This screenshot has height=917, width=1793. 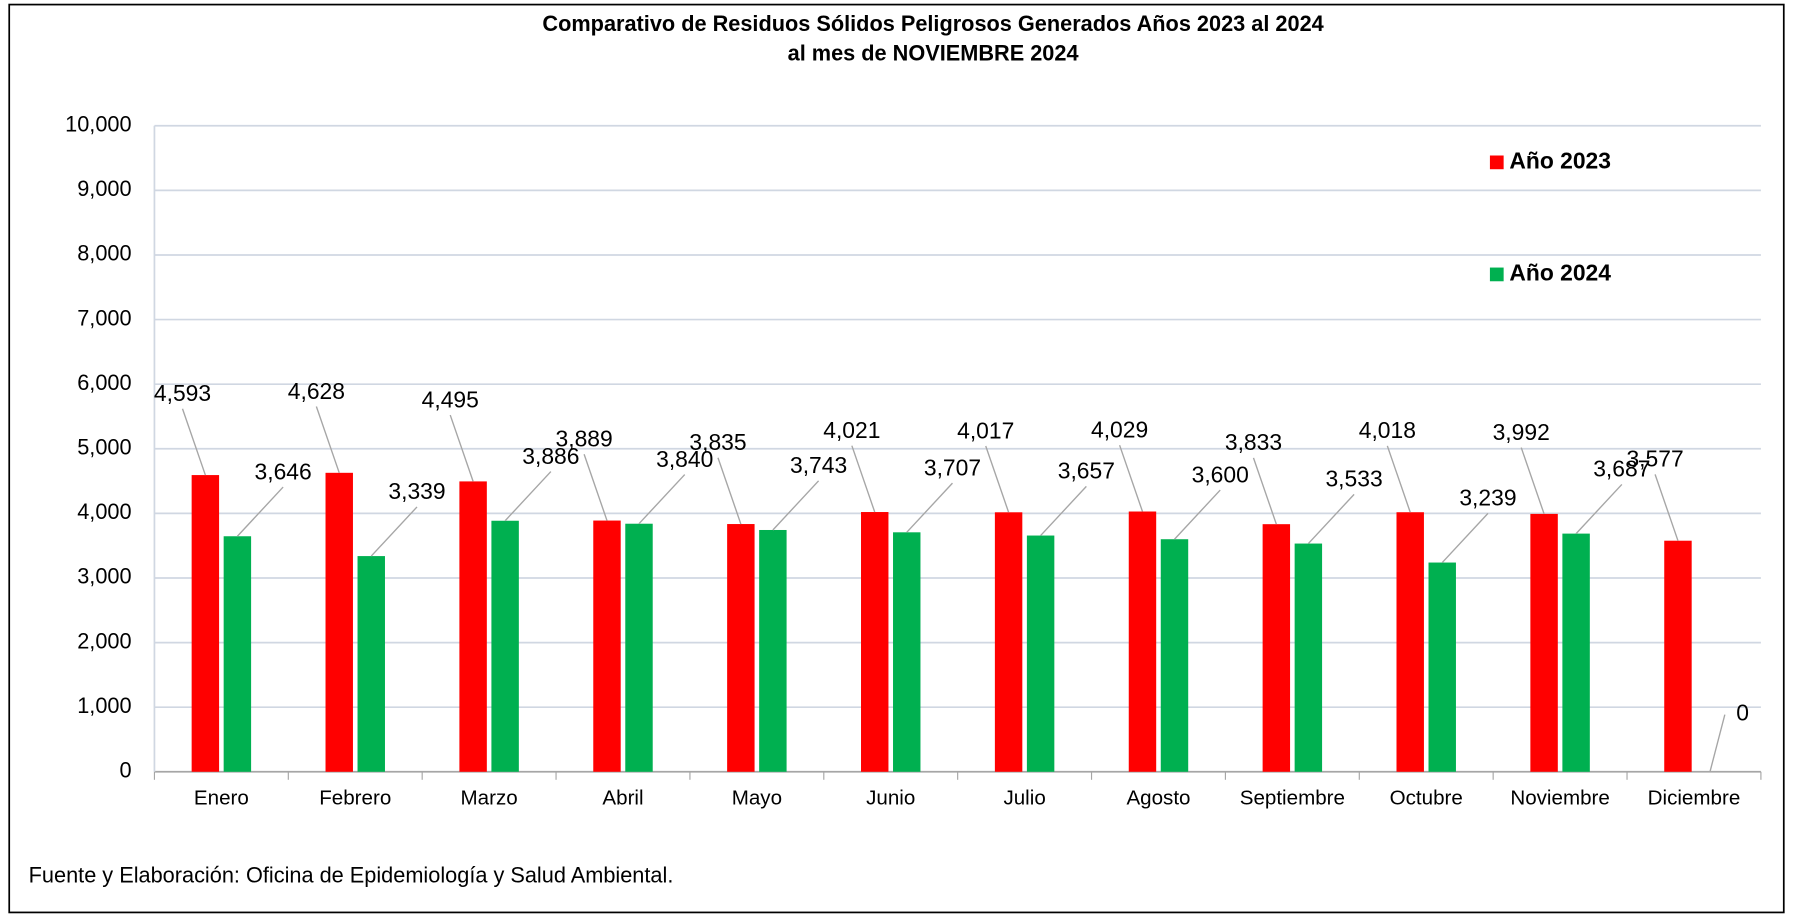 What do you see at coordinates (818, 465) in the screenshot?
I see `data-label: 3,743` at bounding box center [818, 465].